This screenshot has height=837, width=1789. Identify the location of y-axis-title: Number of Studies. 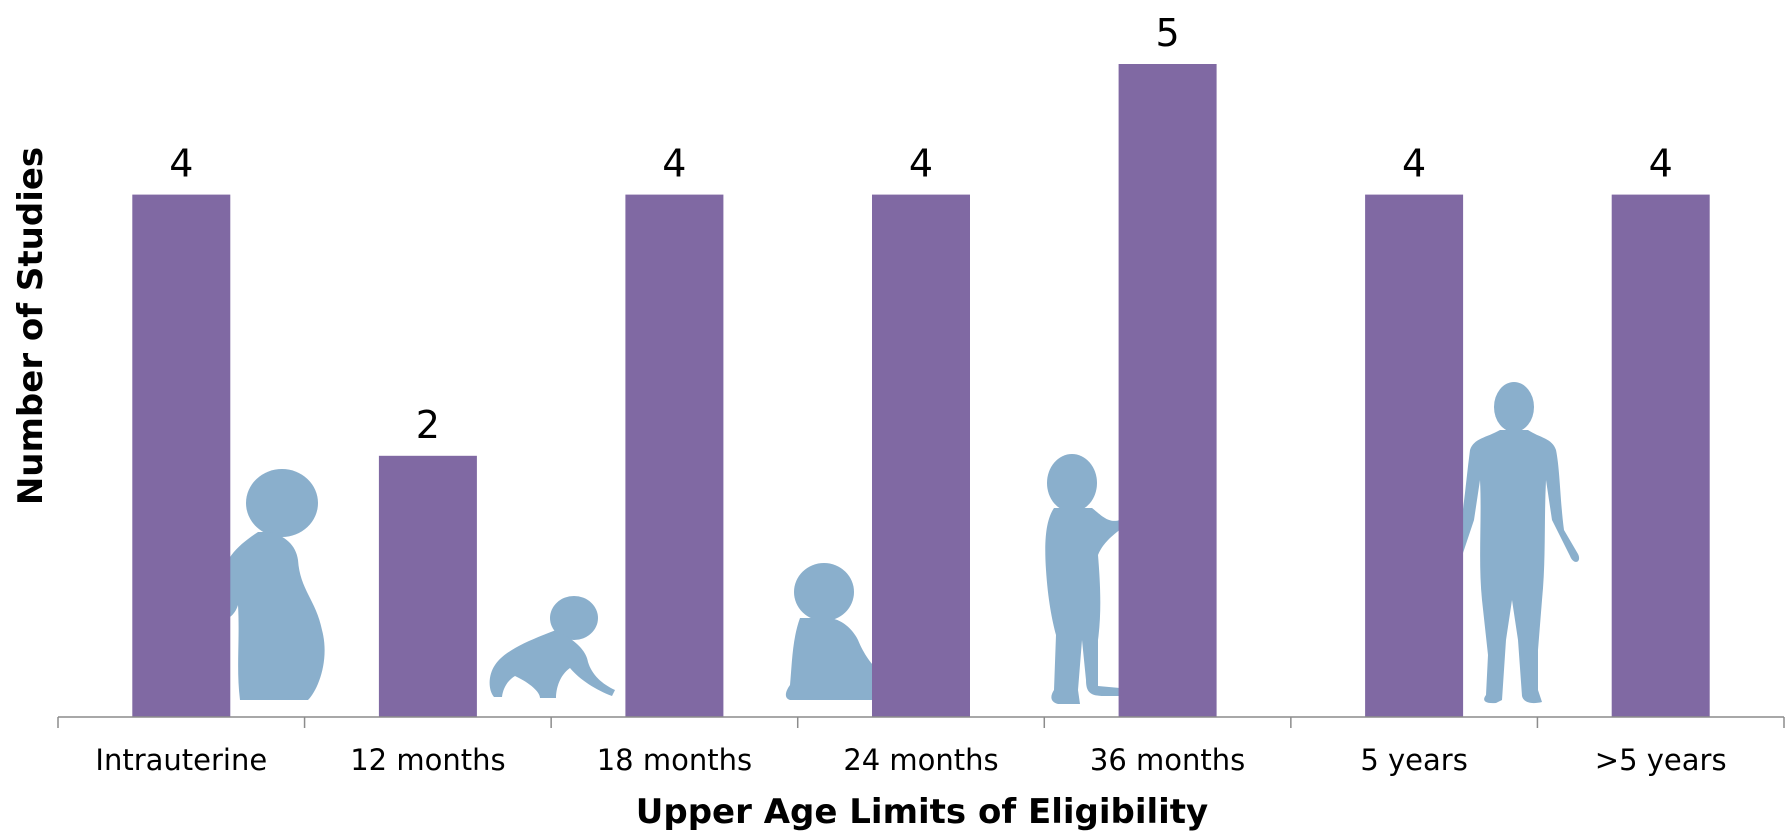
(31, 326).